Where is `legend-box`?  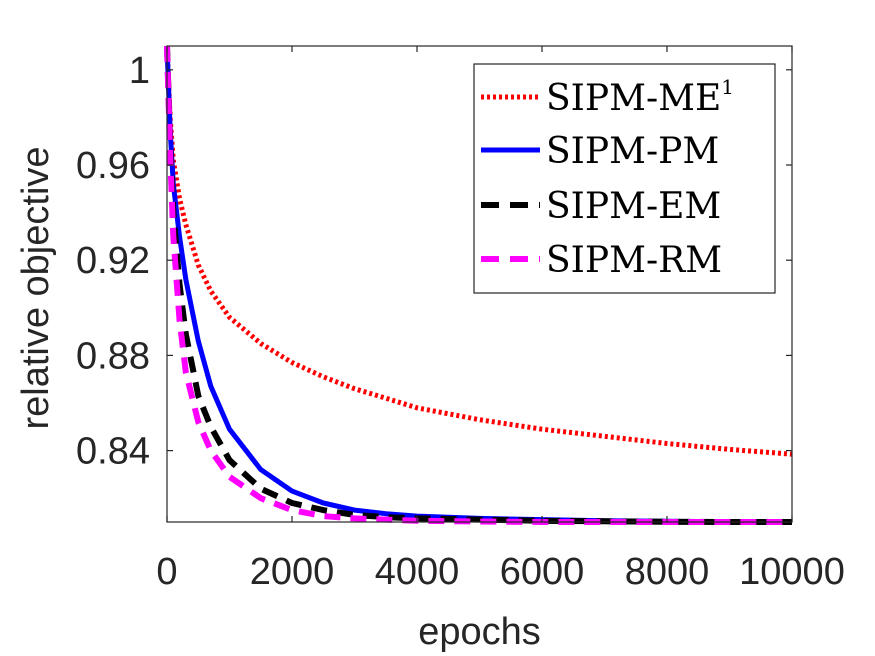
legend-box is located at coordinates (624, 178).